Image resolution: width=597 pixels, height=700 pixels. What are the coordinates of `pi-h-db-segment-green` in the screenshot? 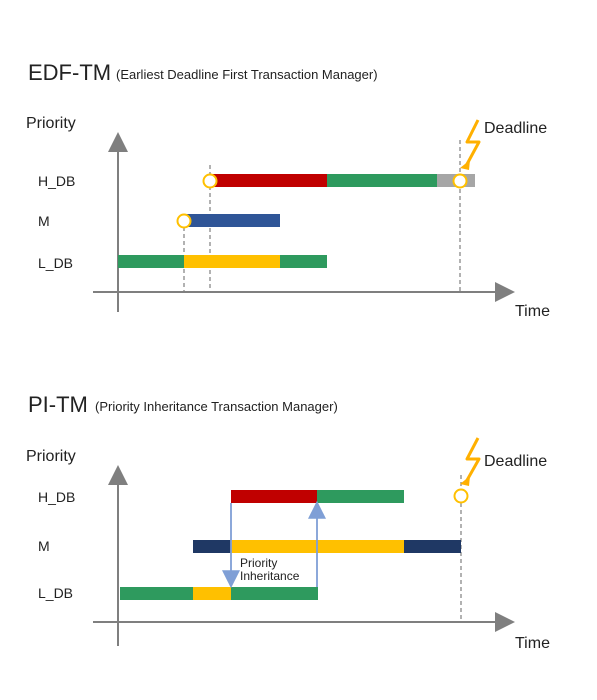 It's located at (360, 496).